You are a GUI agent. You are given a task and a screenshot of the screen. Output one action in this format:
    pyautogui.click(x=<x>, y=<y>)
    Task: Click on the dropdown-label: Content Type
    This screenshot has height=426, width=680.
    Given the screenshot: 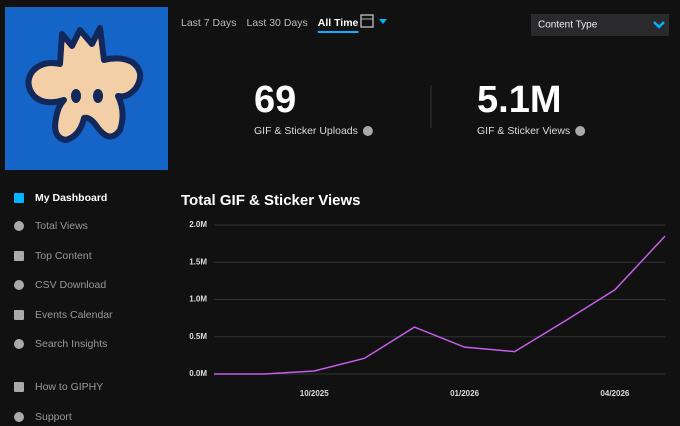 What is the action you would take?
    pyautogui.click(x=568, y=25)
    